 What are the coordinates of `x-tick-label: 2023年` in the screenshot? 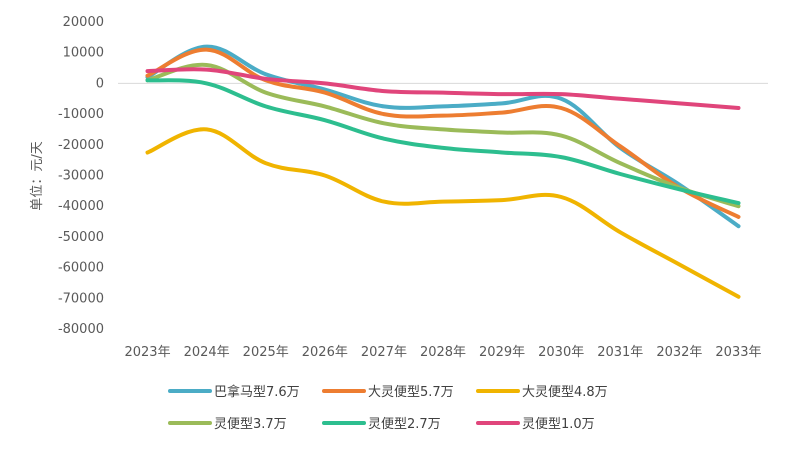 It's located at (147, 352).